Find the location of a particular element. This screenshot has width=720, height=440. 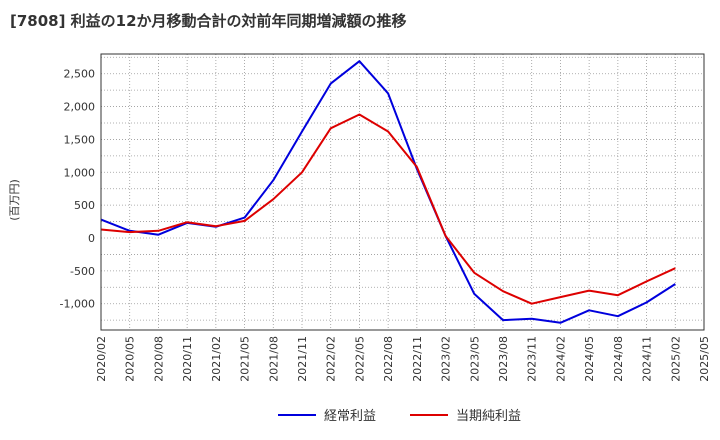

x-tick-label: 2020/08 is located at coordinates (158, 359).